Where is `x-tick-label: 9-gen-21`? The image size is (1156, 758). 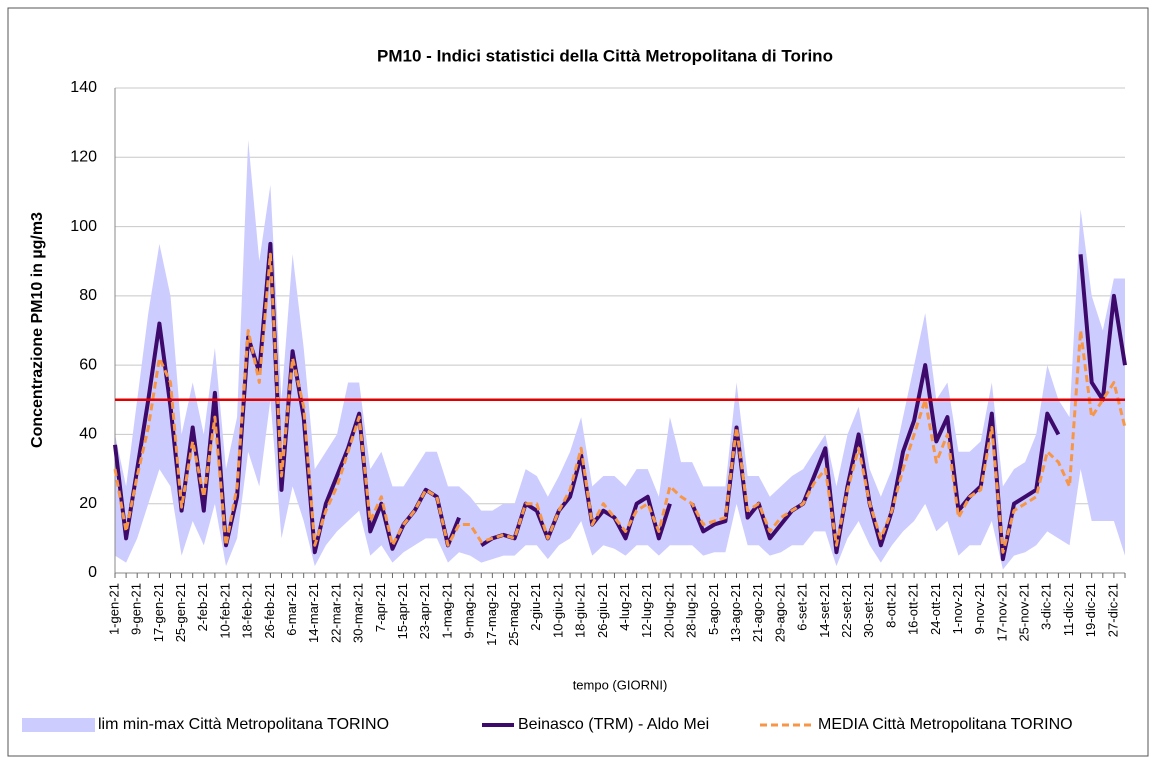 x-tick-label: 9-gen-21 is located at coordinates (136, 609).